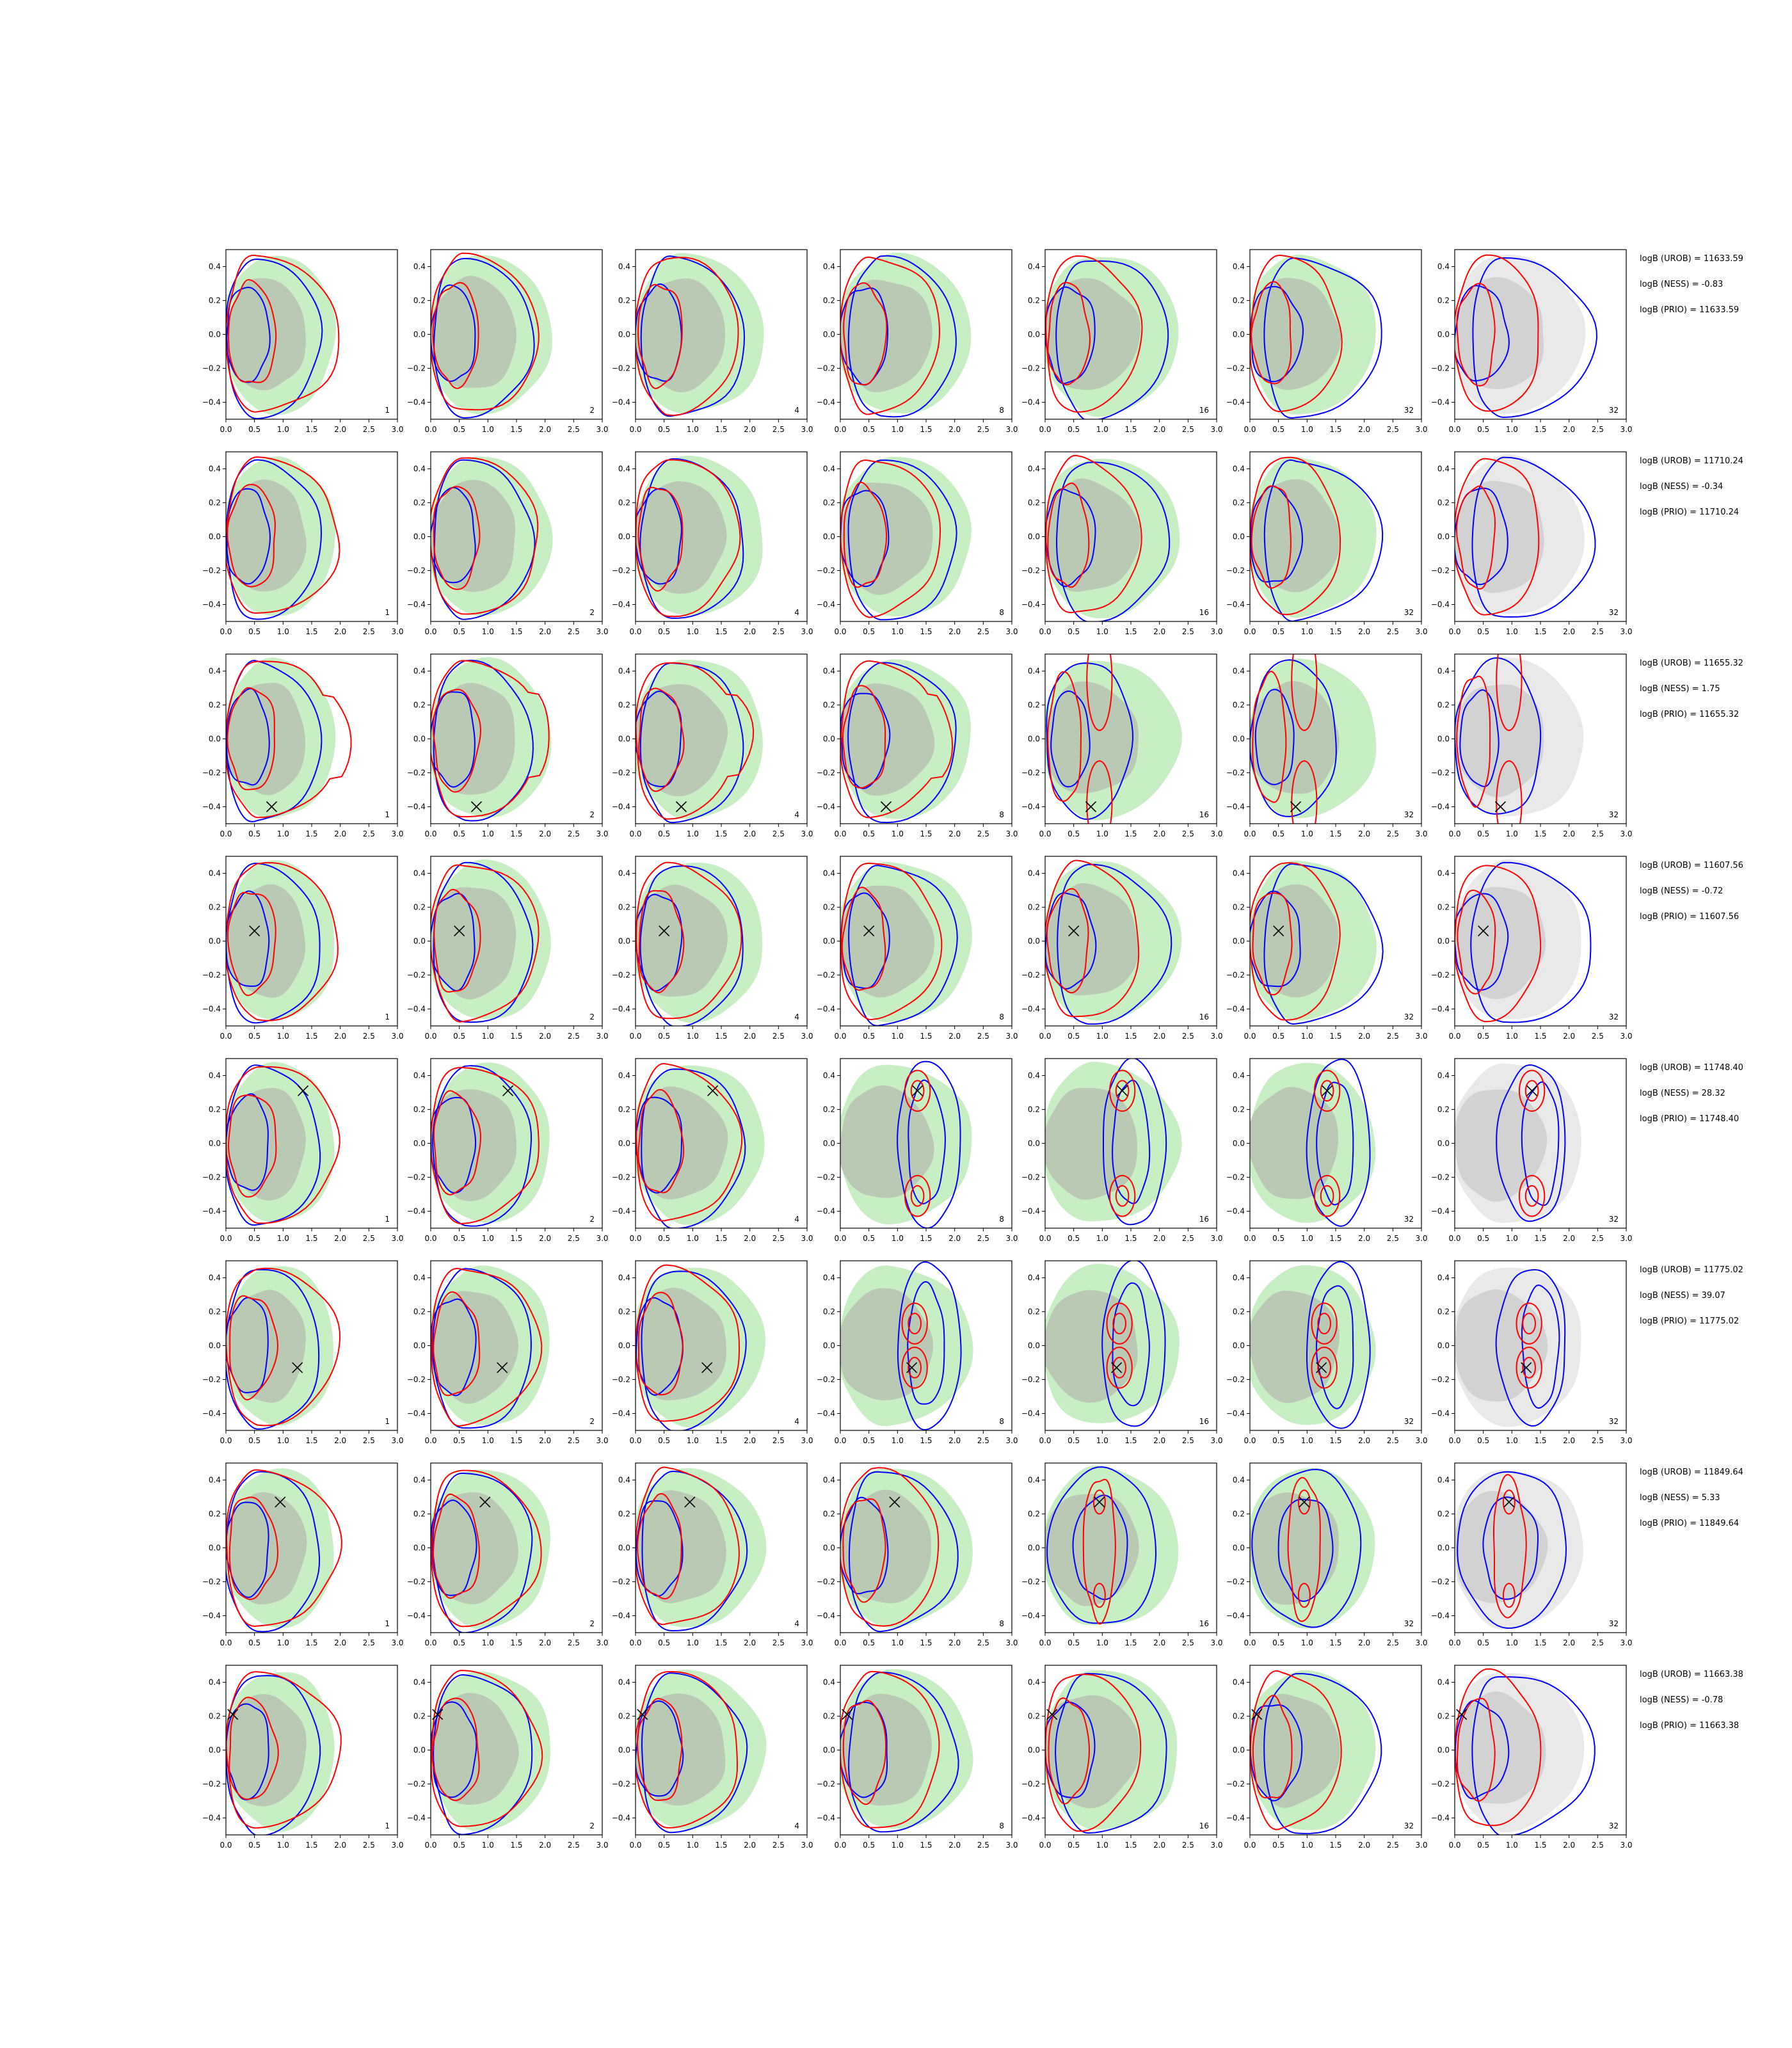  What do you see at coordinates (1681, 891) in the screenshot?
I see `logb-ness-text: logB (NESS) = -0.72` at bounding box center [1681, 891].